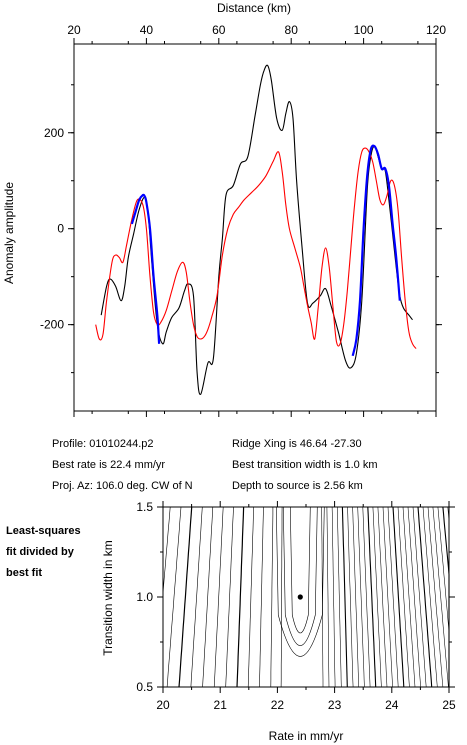 The width and height of the screenshot is (467, 745). I want to click on top-y-axis-label: Anomaly amplitude, so click(9, 233).